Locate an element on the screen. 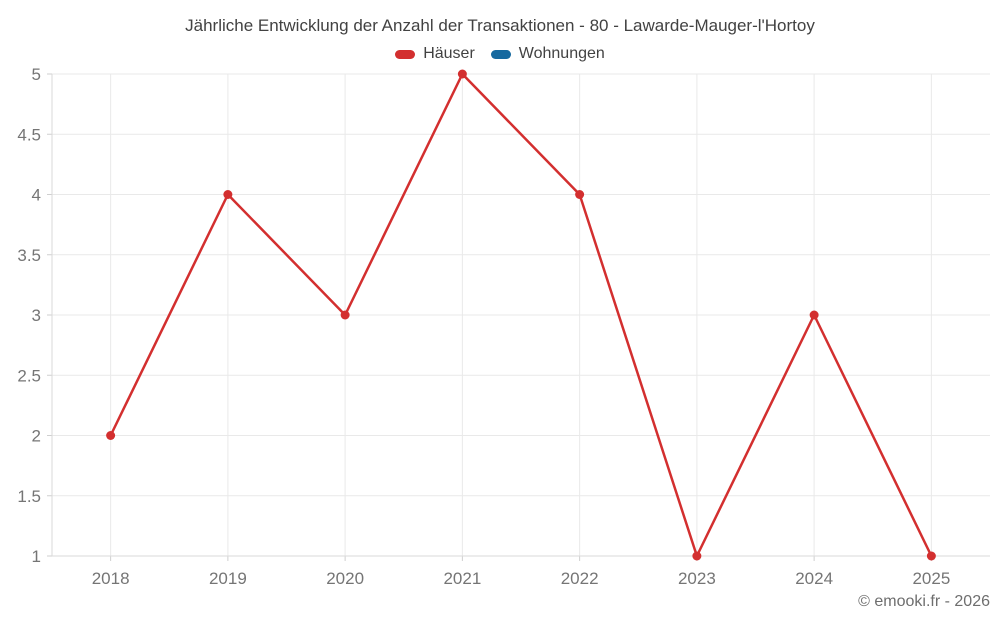 The width and height of the screenshot is (1000, 625). legend-swatch-wohnungen is located at coordinates (500, 54).